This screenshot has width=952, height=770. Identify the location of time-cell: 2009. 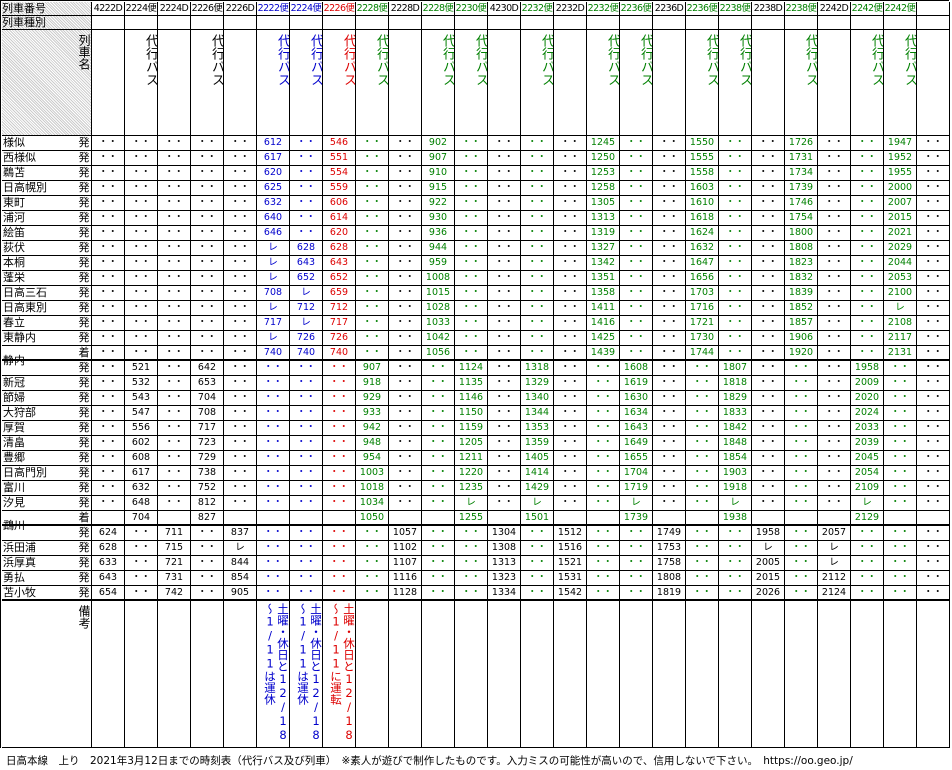
(867, 383).